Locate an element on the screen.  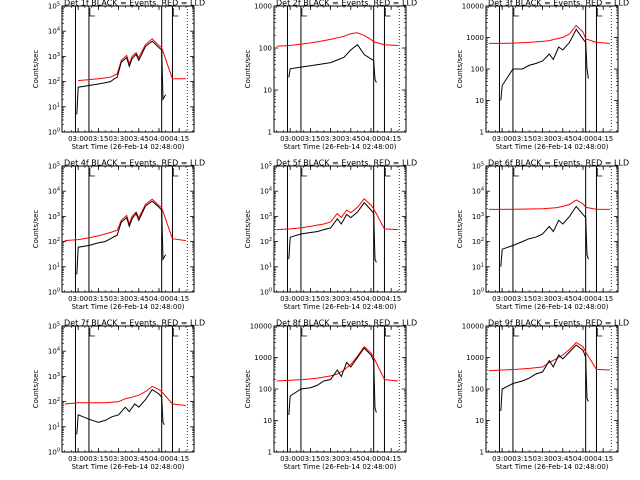
chart-title: Det 5f BLACK = Events, RED = LLD is located at coordinates (346, 163).